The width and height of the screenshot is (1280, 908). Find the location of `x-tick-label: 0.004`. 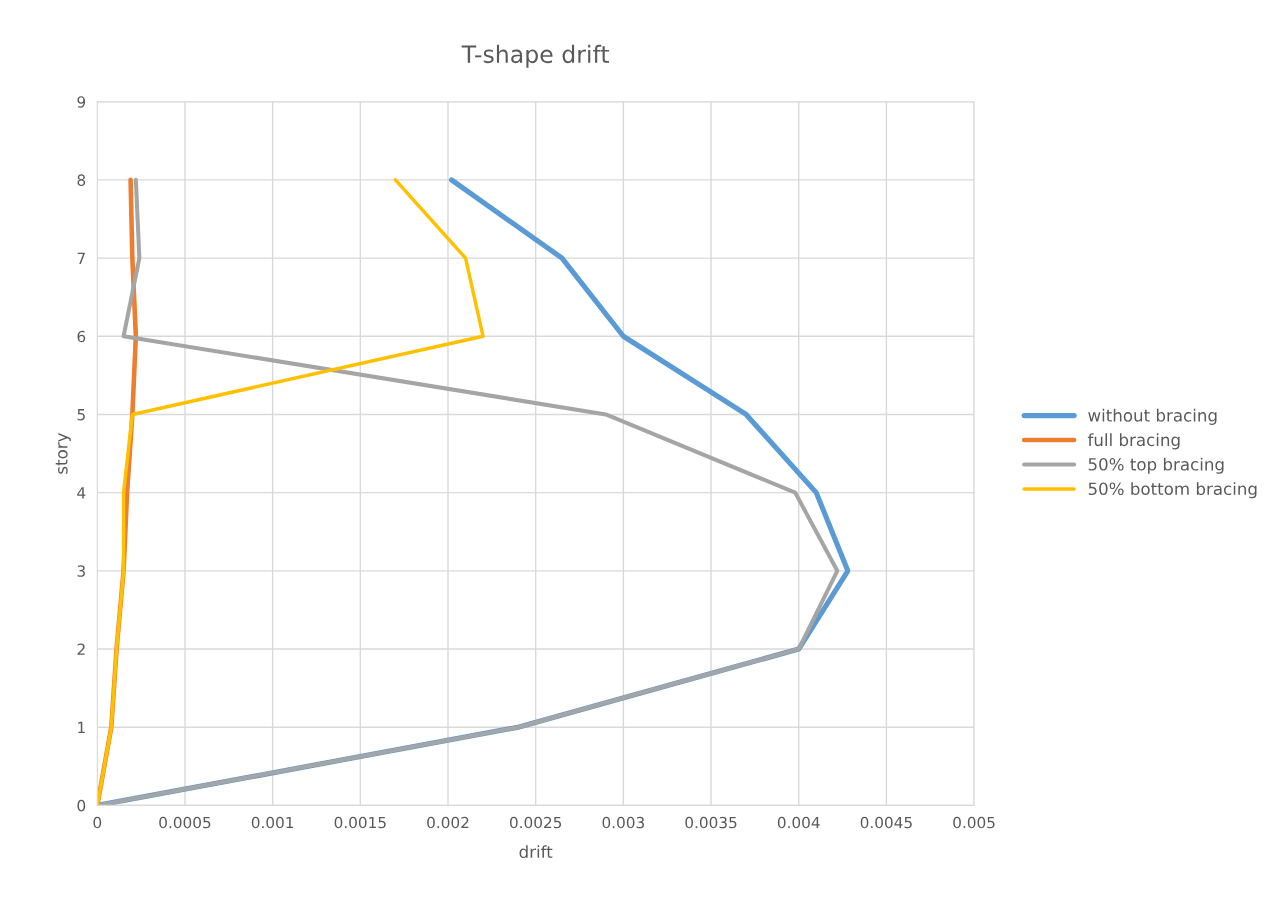

x-tick-label: 0.004 is located at coordinates (798, 822).